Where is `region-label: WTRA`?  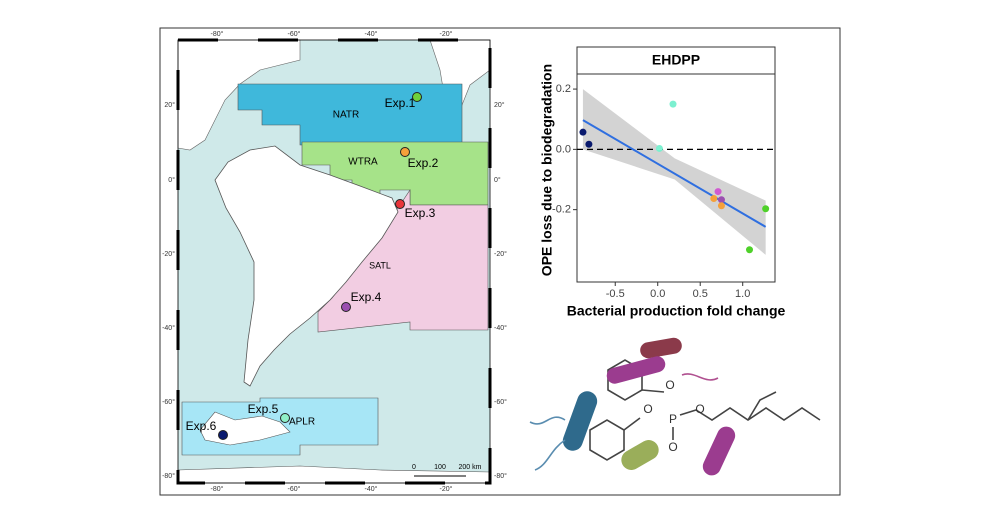 region-label: WTRA is located at coordinates (363, 162).